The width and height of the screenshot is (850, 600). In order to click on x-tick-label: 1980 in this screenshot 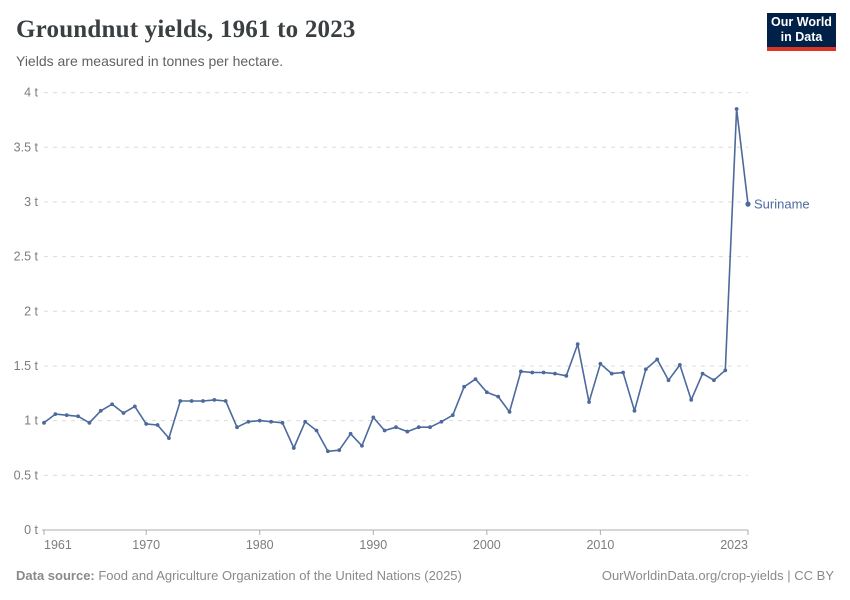, I will do `click(260, 545)`.